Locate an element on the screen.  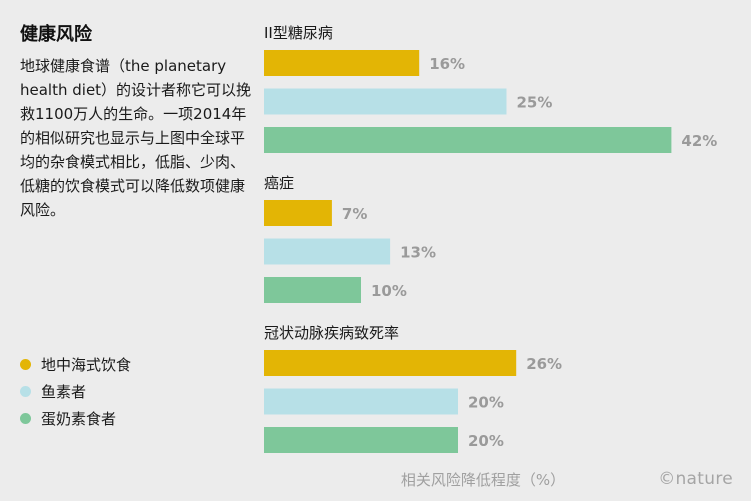
legend-item: 鱼素者 is located at coordinates (75, 391).